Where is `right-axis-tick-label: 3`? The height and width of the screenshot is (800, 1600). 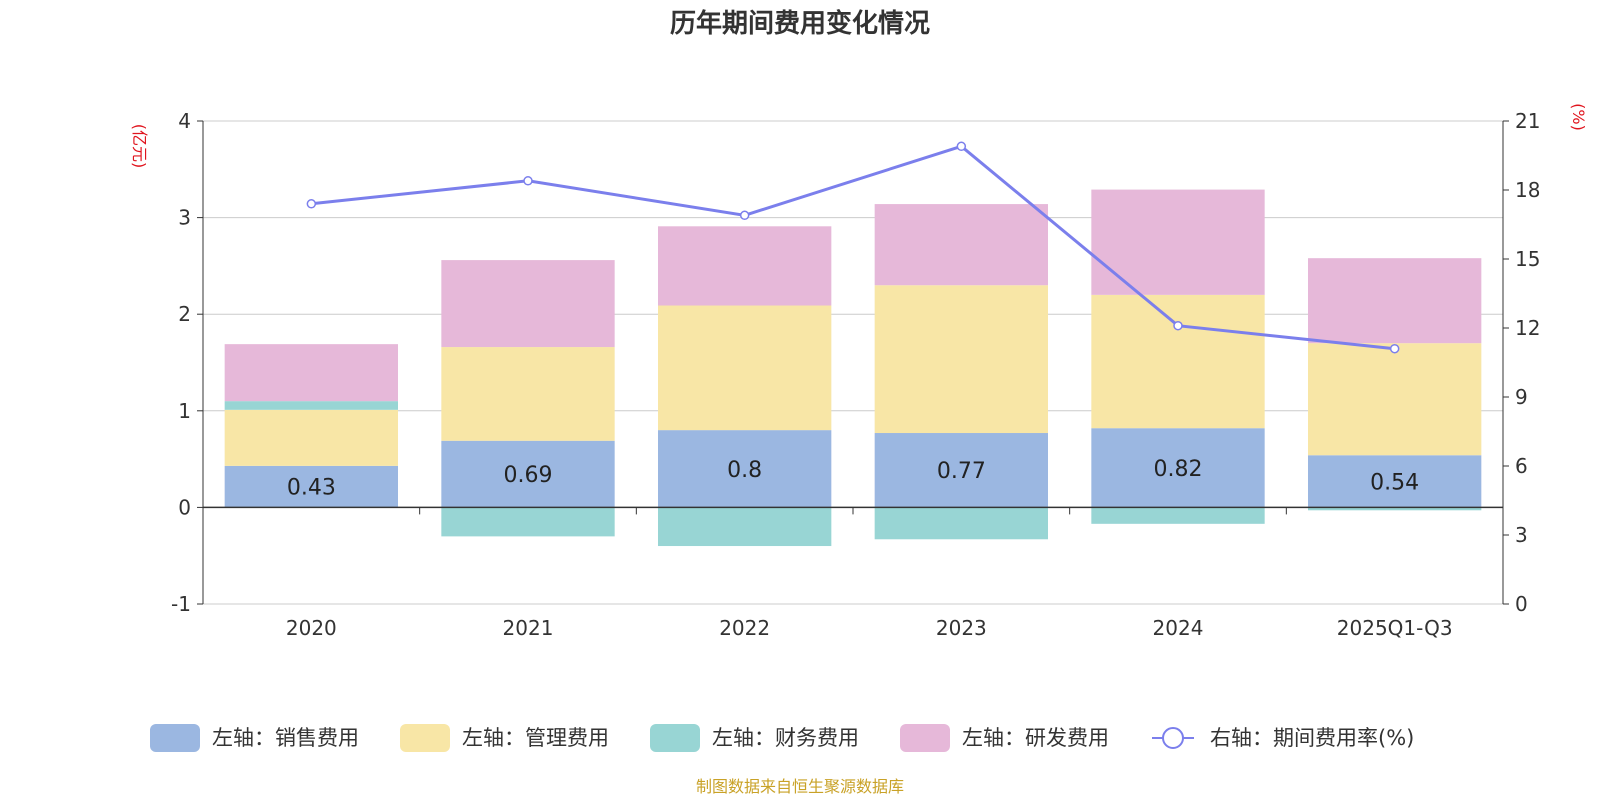 right-axis-tick-label: 3 is located at coordinates (1521, 535).